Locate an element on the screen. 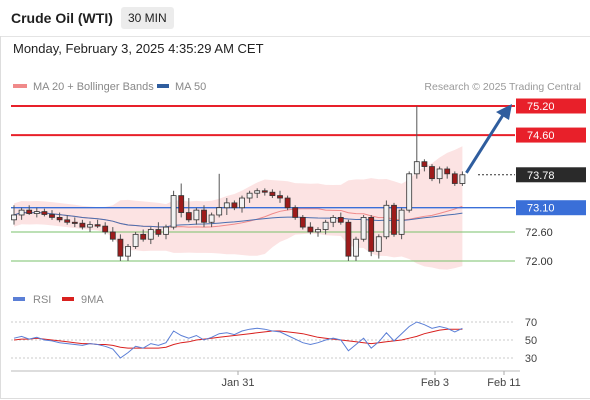  x-axis: Jan 31 Feb 3 Feb 11 is located at coordinates (371, 380).